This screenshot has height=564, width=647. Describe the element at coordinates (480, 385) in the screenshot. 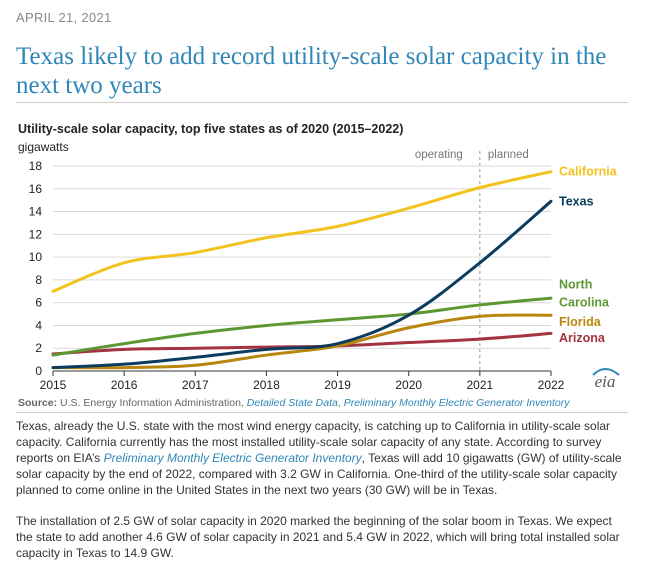

I see `x-tick-label: 2021` at that location.